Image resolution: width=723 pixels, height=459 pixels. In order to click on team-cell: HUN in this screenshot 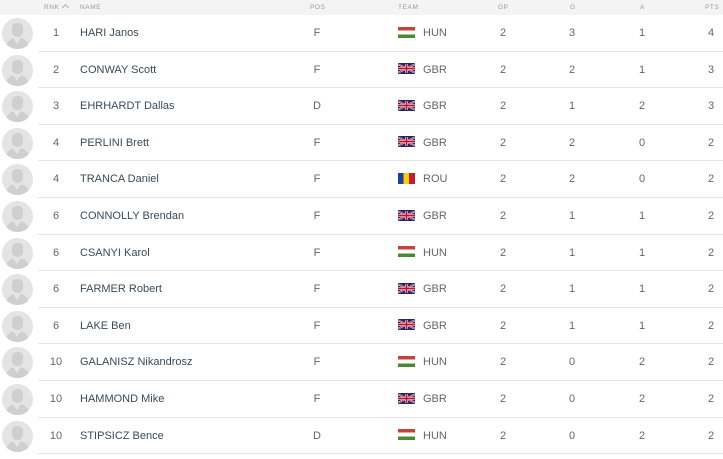, I will do `click(422, 33)`.